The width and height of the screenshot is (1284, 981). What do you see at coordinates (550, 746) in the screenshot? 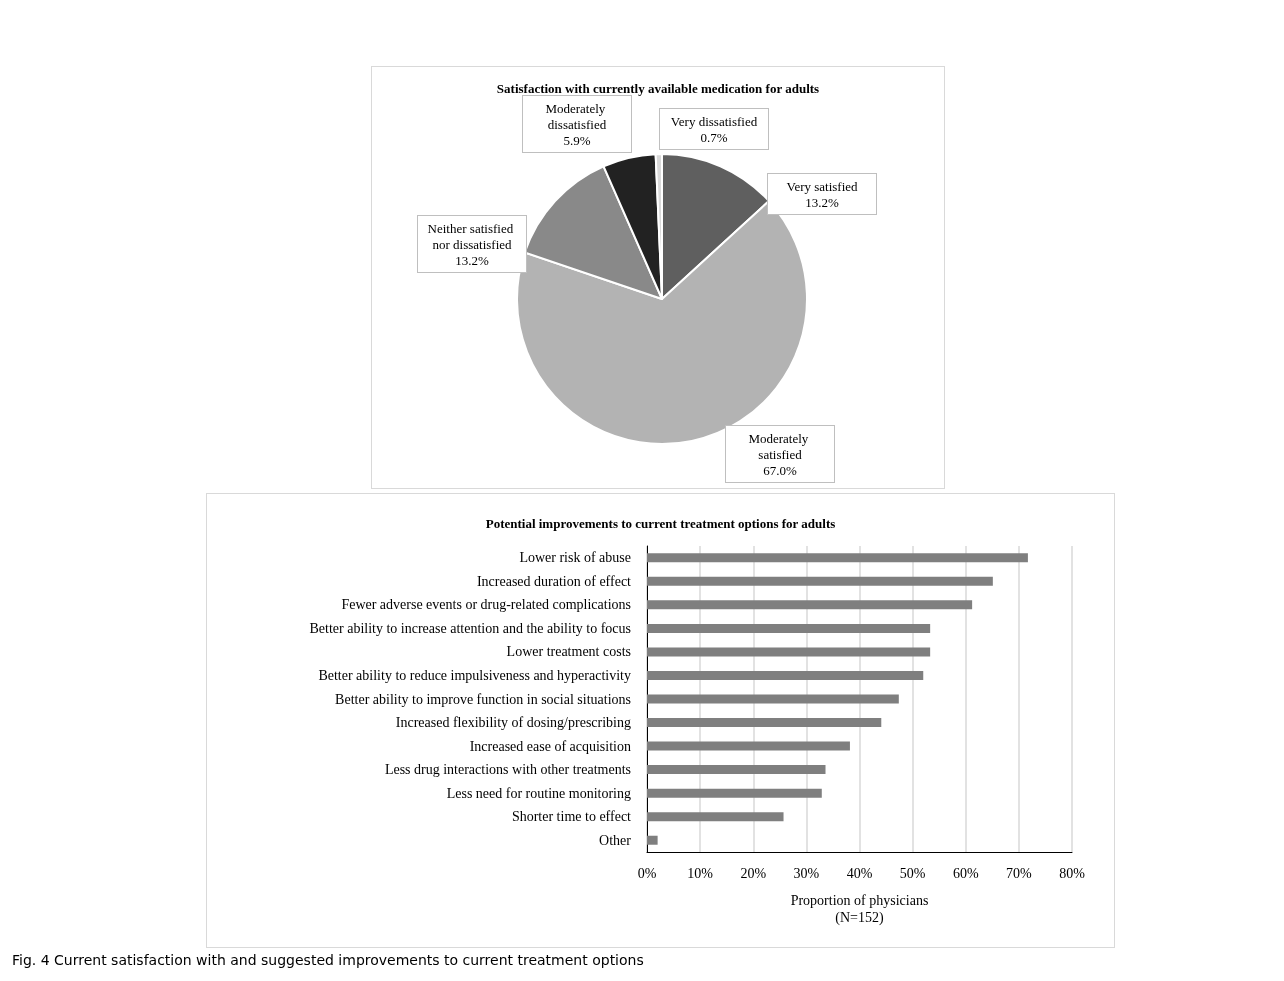
I see `y-tick-label: Increased ease of acquisition` at bounding box center [550, 746].